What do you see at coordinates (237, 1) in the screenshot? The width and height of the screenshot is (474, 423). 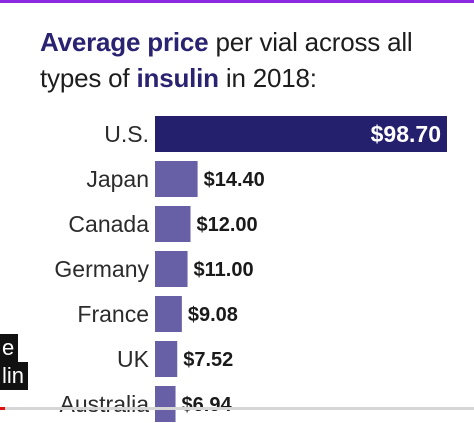 I see `top-accent-rule` at bounding box center [237, 1].